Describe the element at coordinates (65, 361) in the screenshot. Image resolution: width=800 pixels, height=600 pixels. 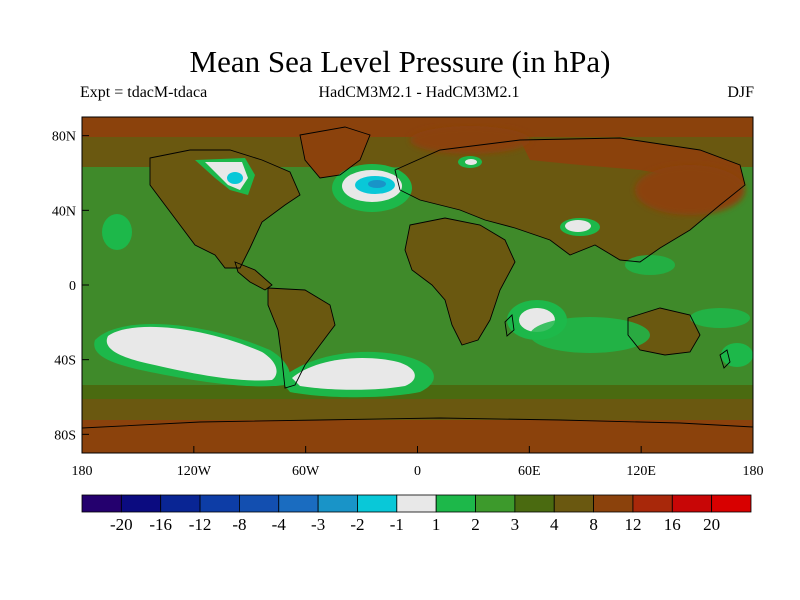
I see `lat-tick-label: 40S` at that location.